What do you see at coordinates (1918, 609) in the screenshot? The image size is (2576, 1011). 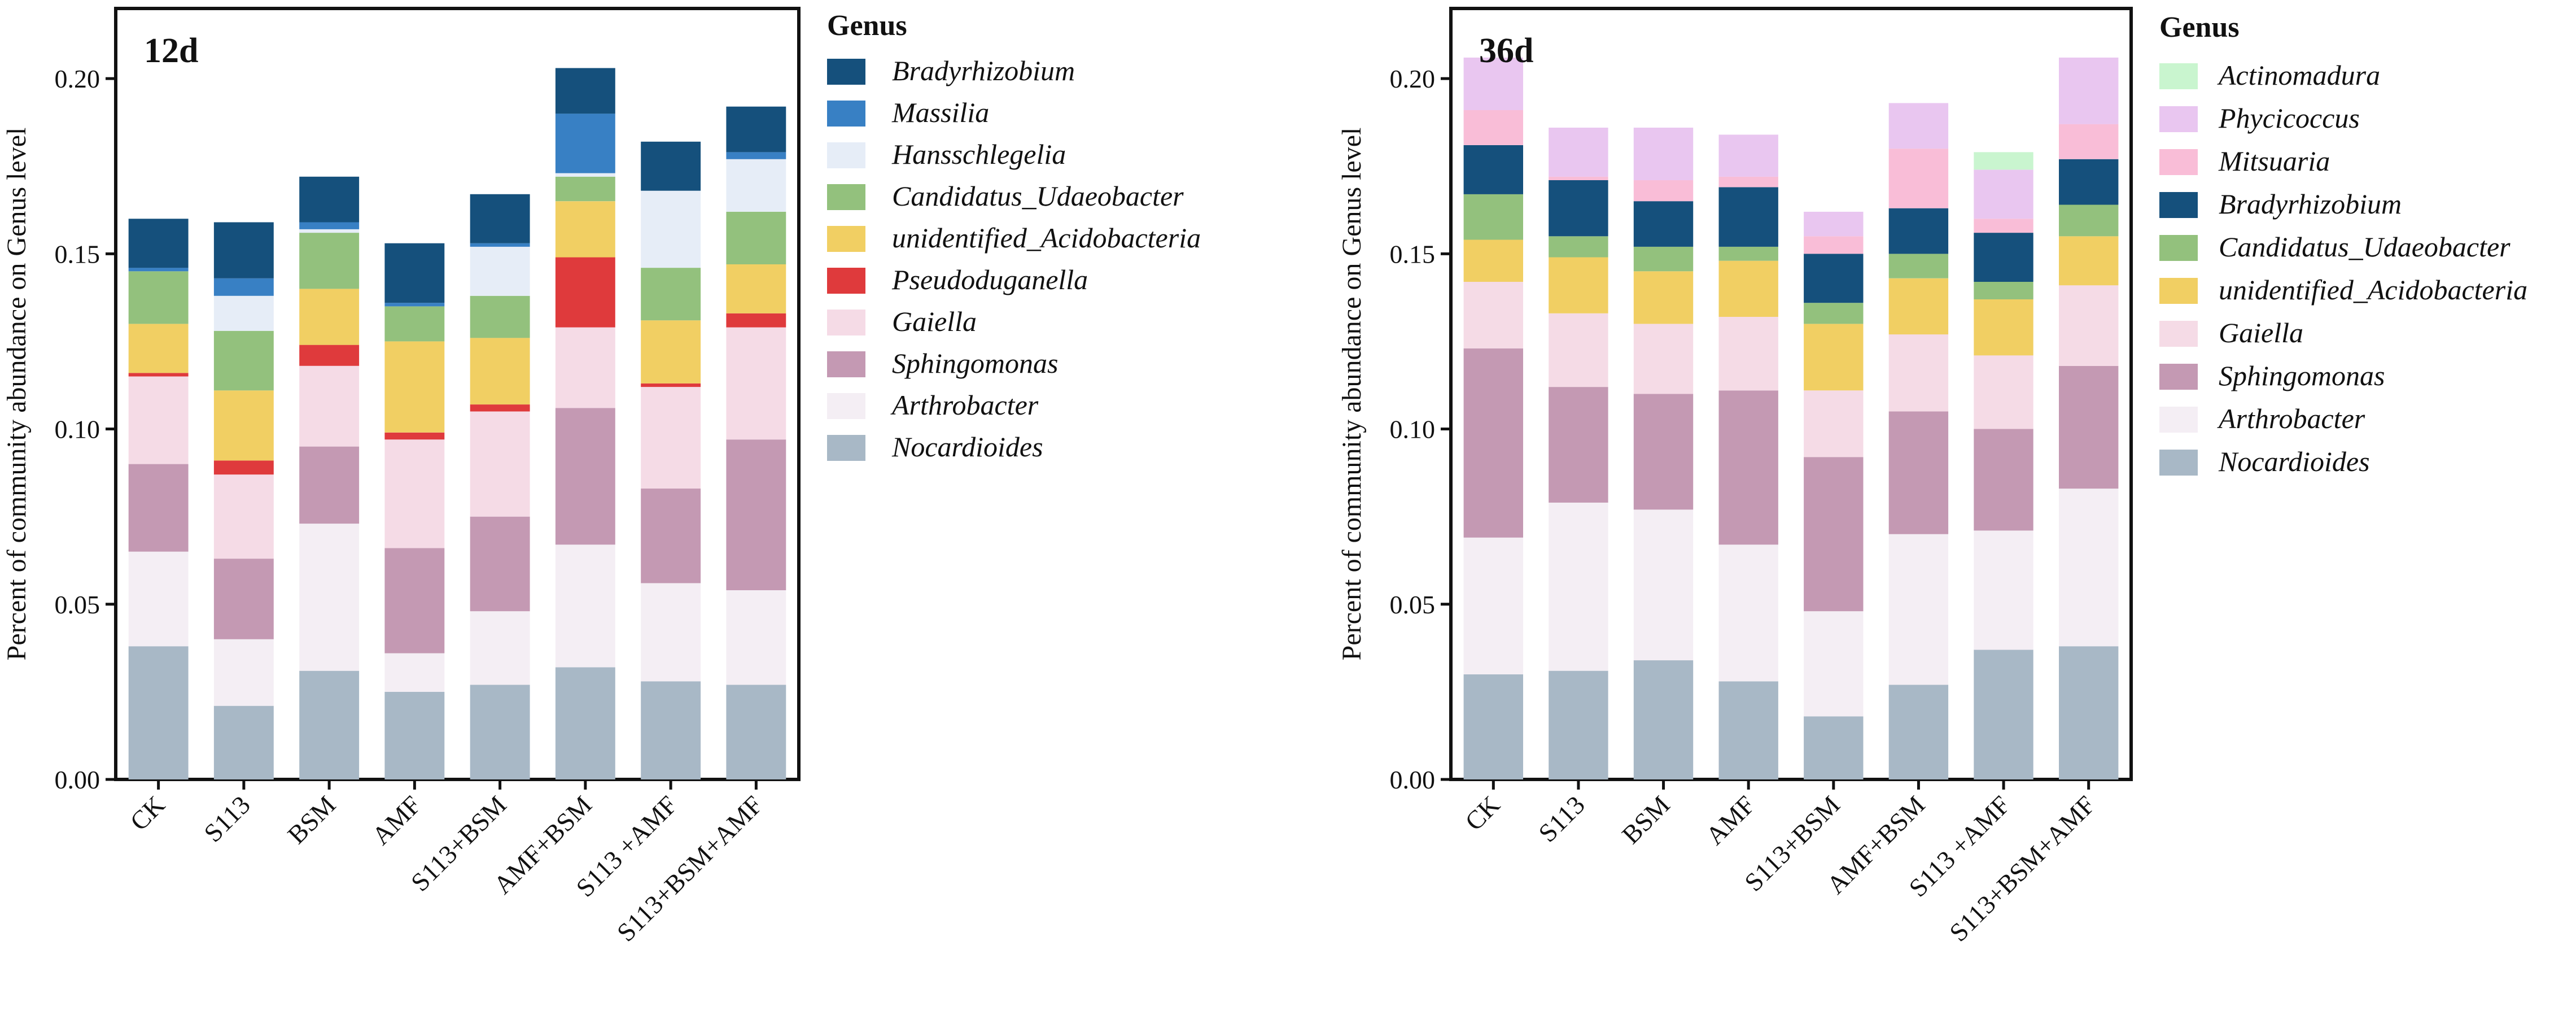 I see `bar-segment-arthrobacter-amf-bsm` at bounding box center [1918, 609].